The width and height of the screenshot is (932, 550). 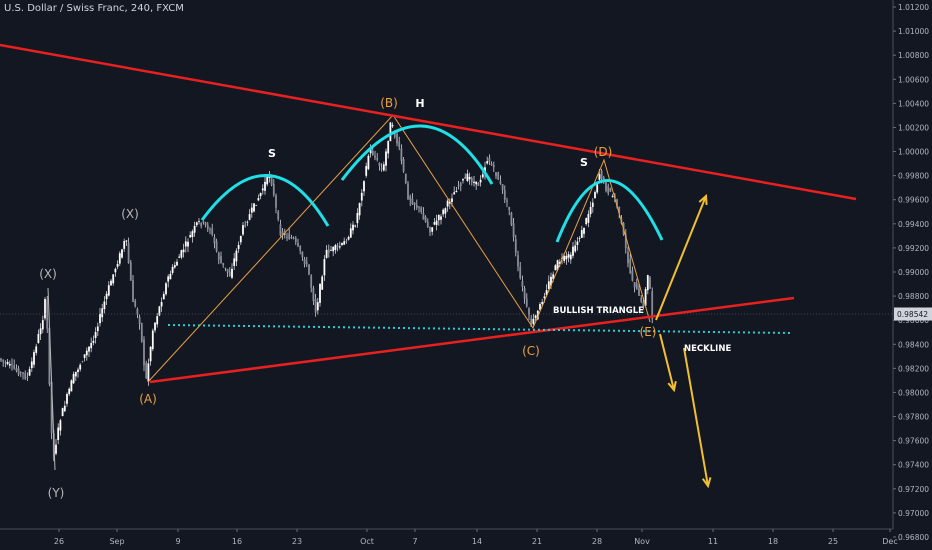 I want to click on price-tick-label: 0.97600, so click(x=913, y=441).